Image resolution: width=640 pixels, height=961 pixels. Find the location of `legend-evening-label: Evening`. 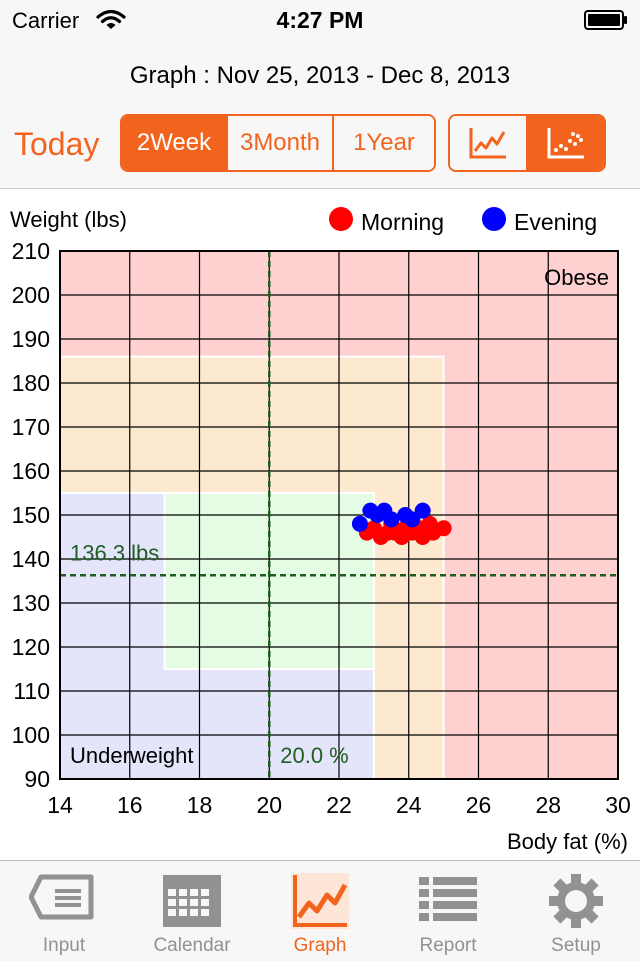

legend-evening-label: Evening is located at coordinates (555, 222).